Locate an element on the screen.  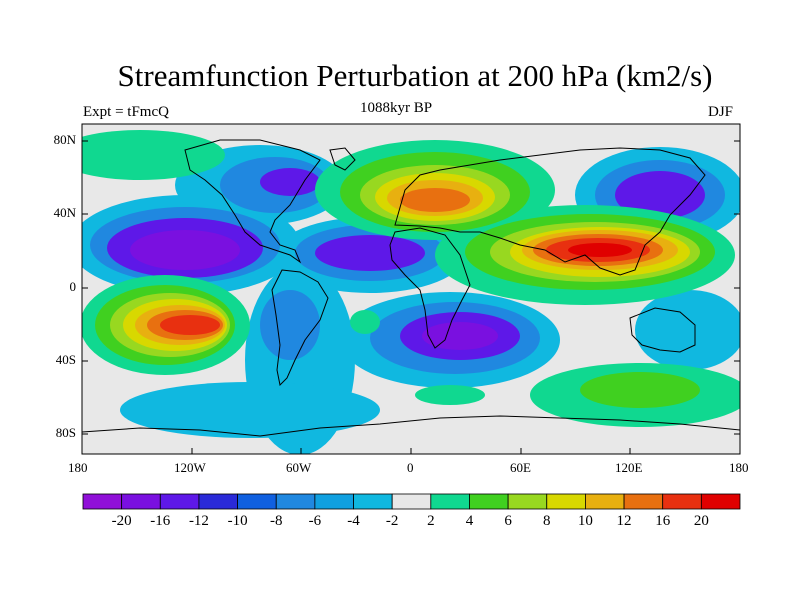
y-tick-label: 40N is located at coordinates (64, 212).